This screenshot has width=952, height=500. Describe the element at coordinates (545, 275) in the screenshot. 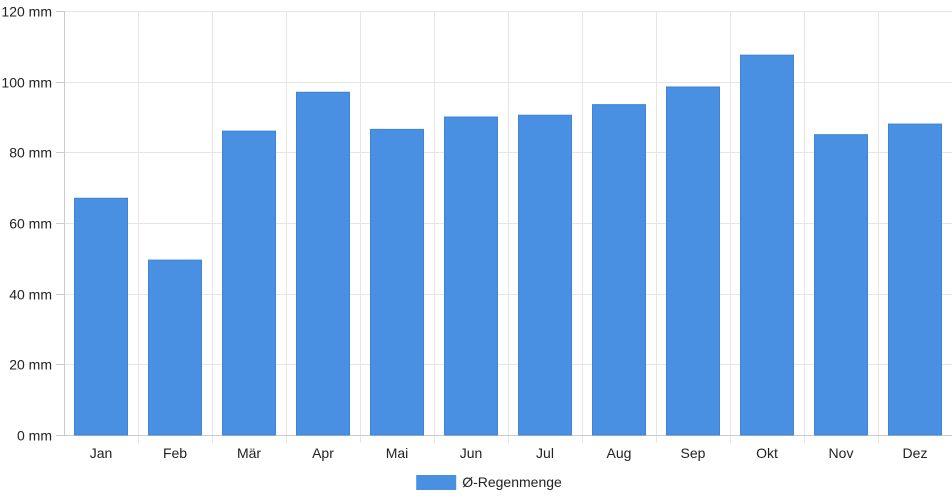

I see `bar-jul` at that location.